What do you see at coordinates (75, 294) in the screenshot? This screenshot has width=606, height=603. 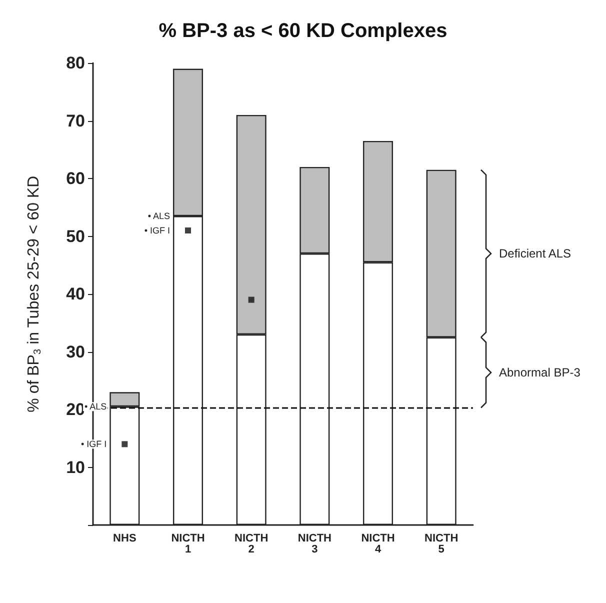 I see `y-tick-label: 40` at bounding box center [75, 294].